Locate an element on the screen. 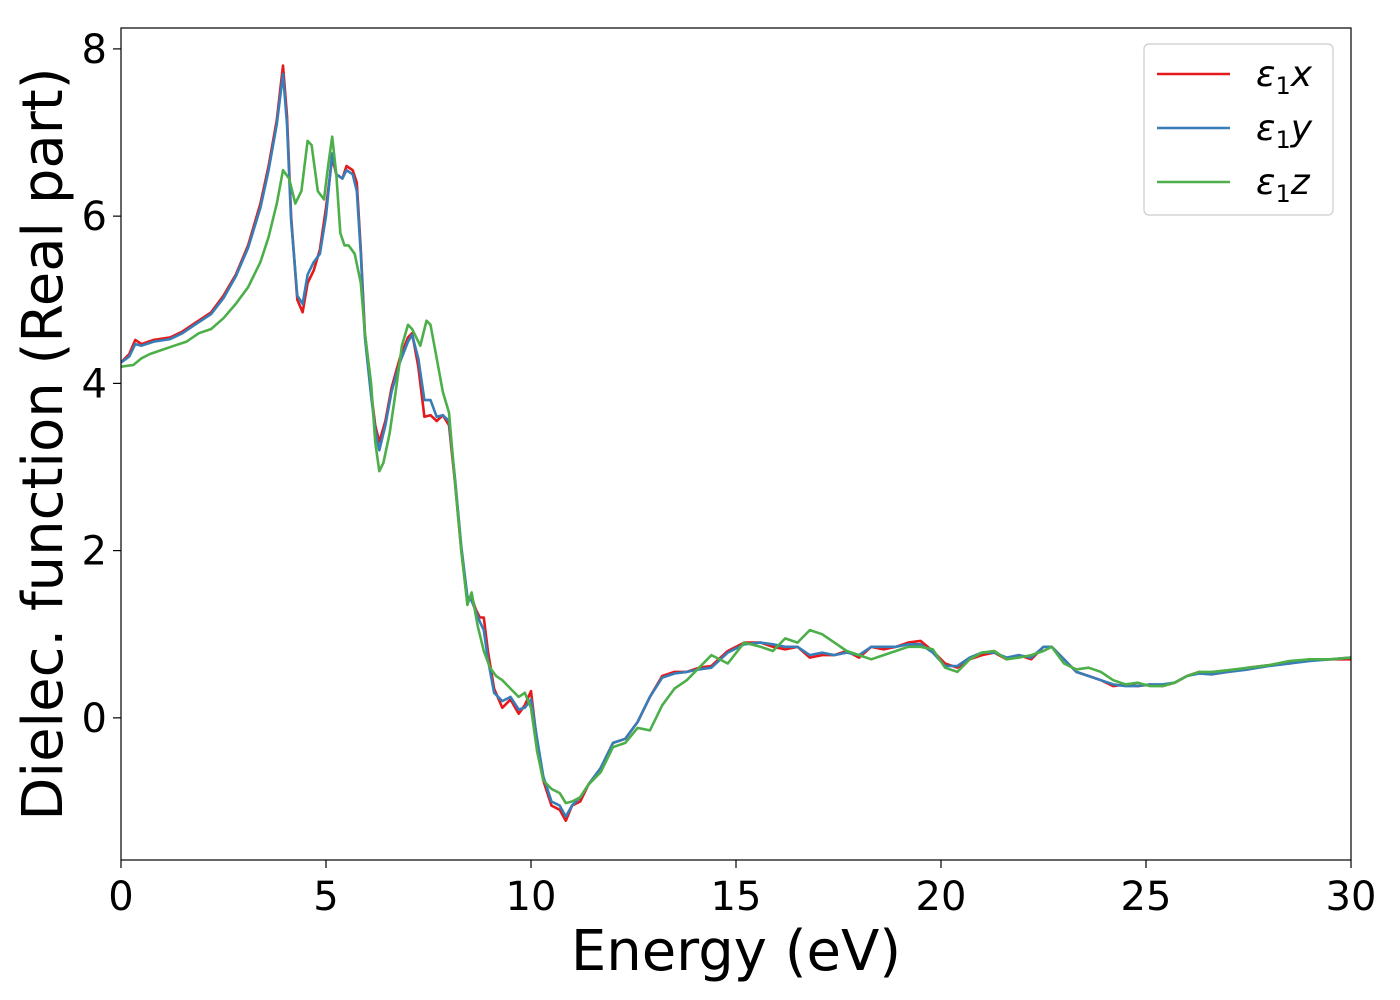  x-tick-label: 15 is located at coordinates (736, 897).